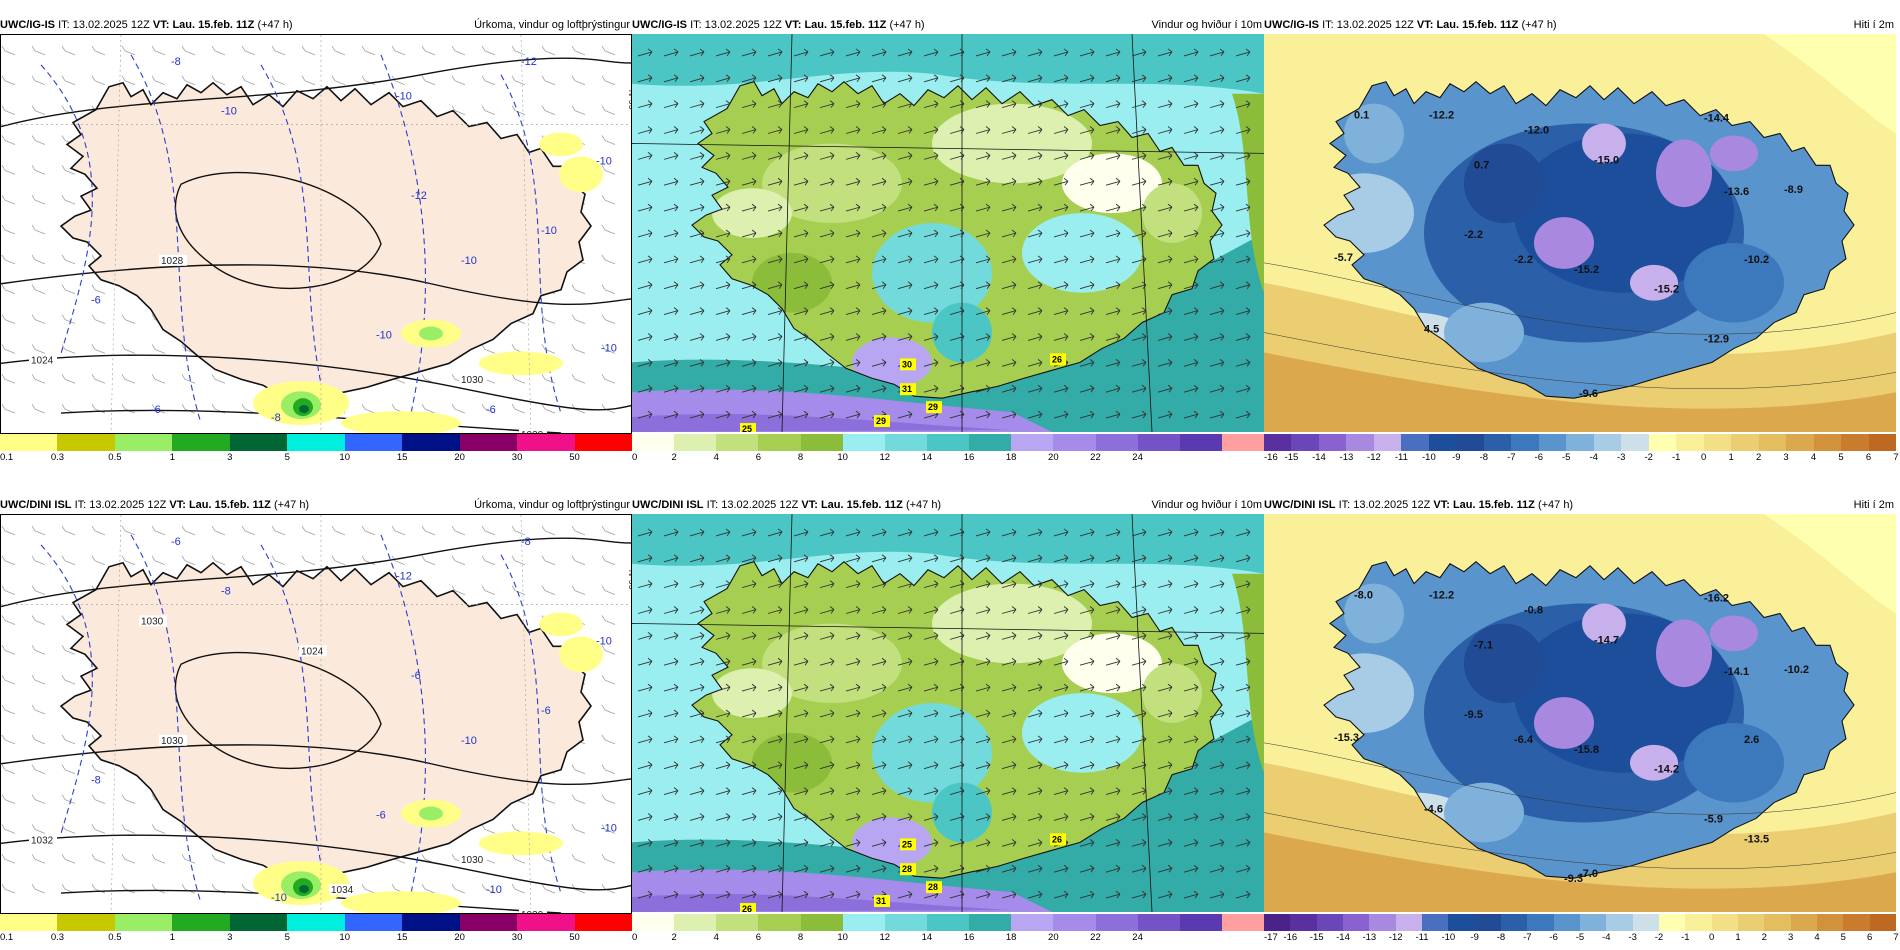  What do you see at coordinates (96, 301) in the screenshot?
I see `temperature-contour-label: -6` at bounding box center [96, 301].